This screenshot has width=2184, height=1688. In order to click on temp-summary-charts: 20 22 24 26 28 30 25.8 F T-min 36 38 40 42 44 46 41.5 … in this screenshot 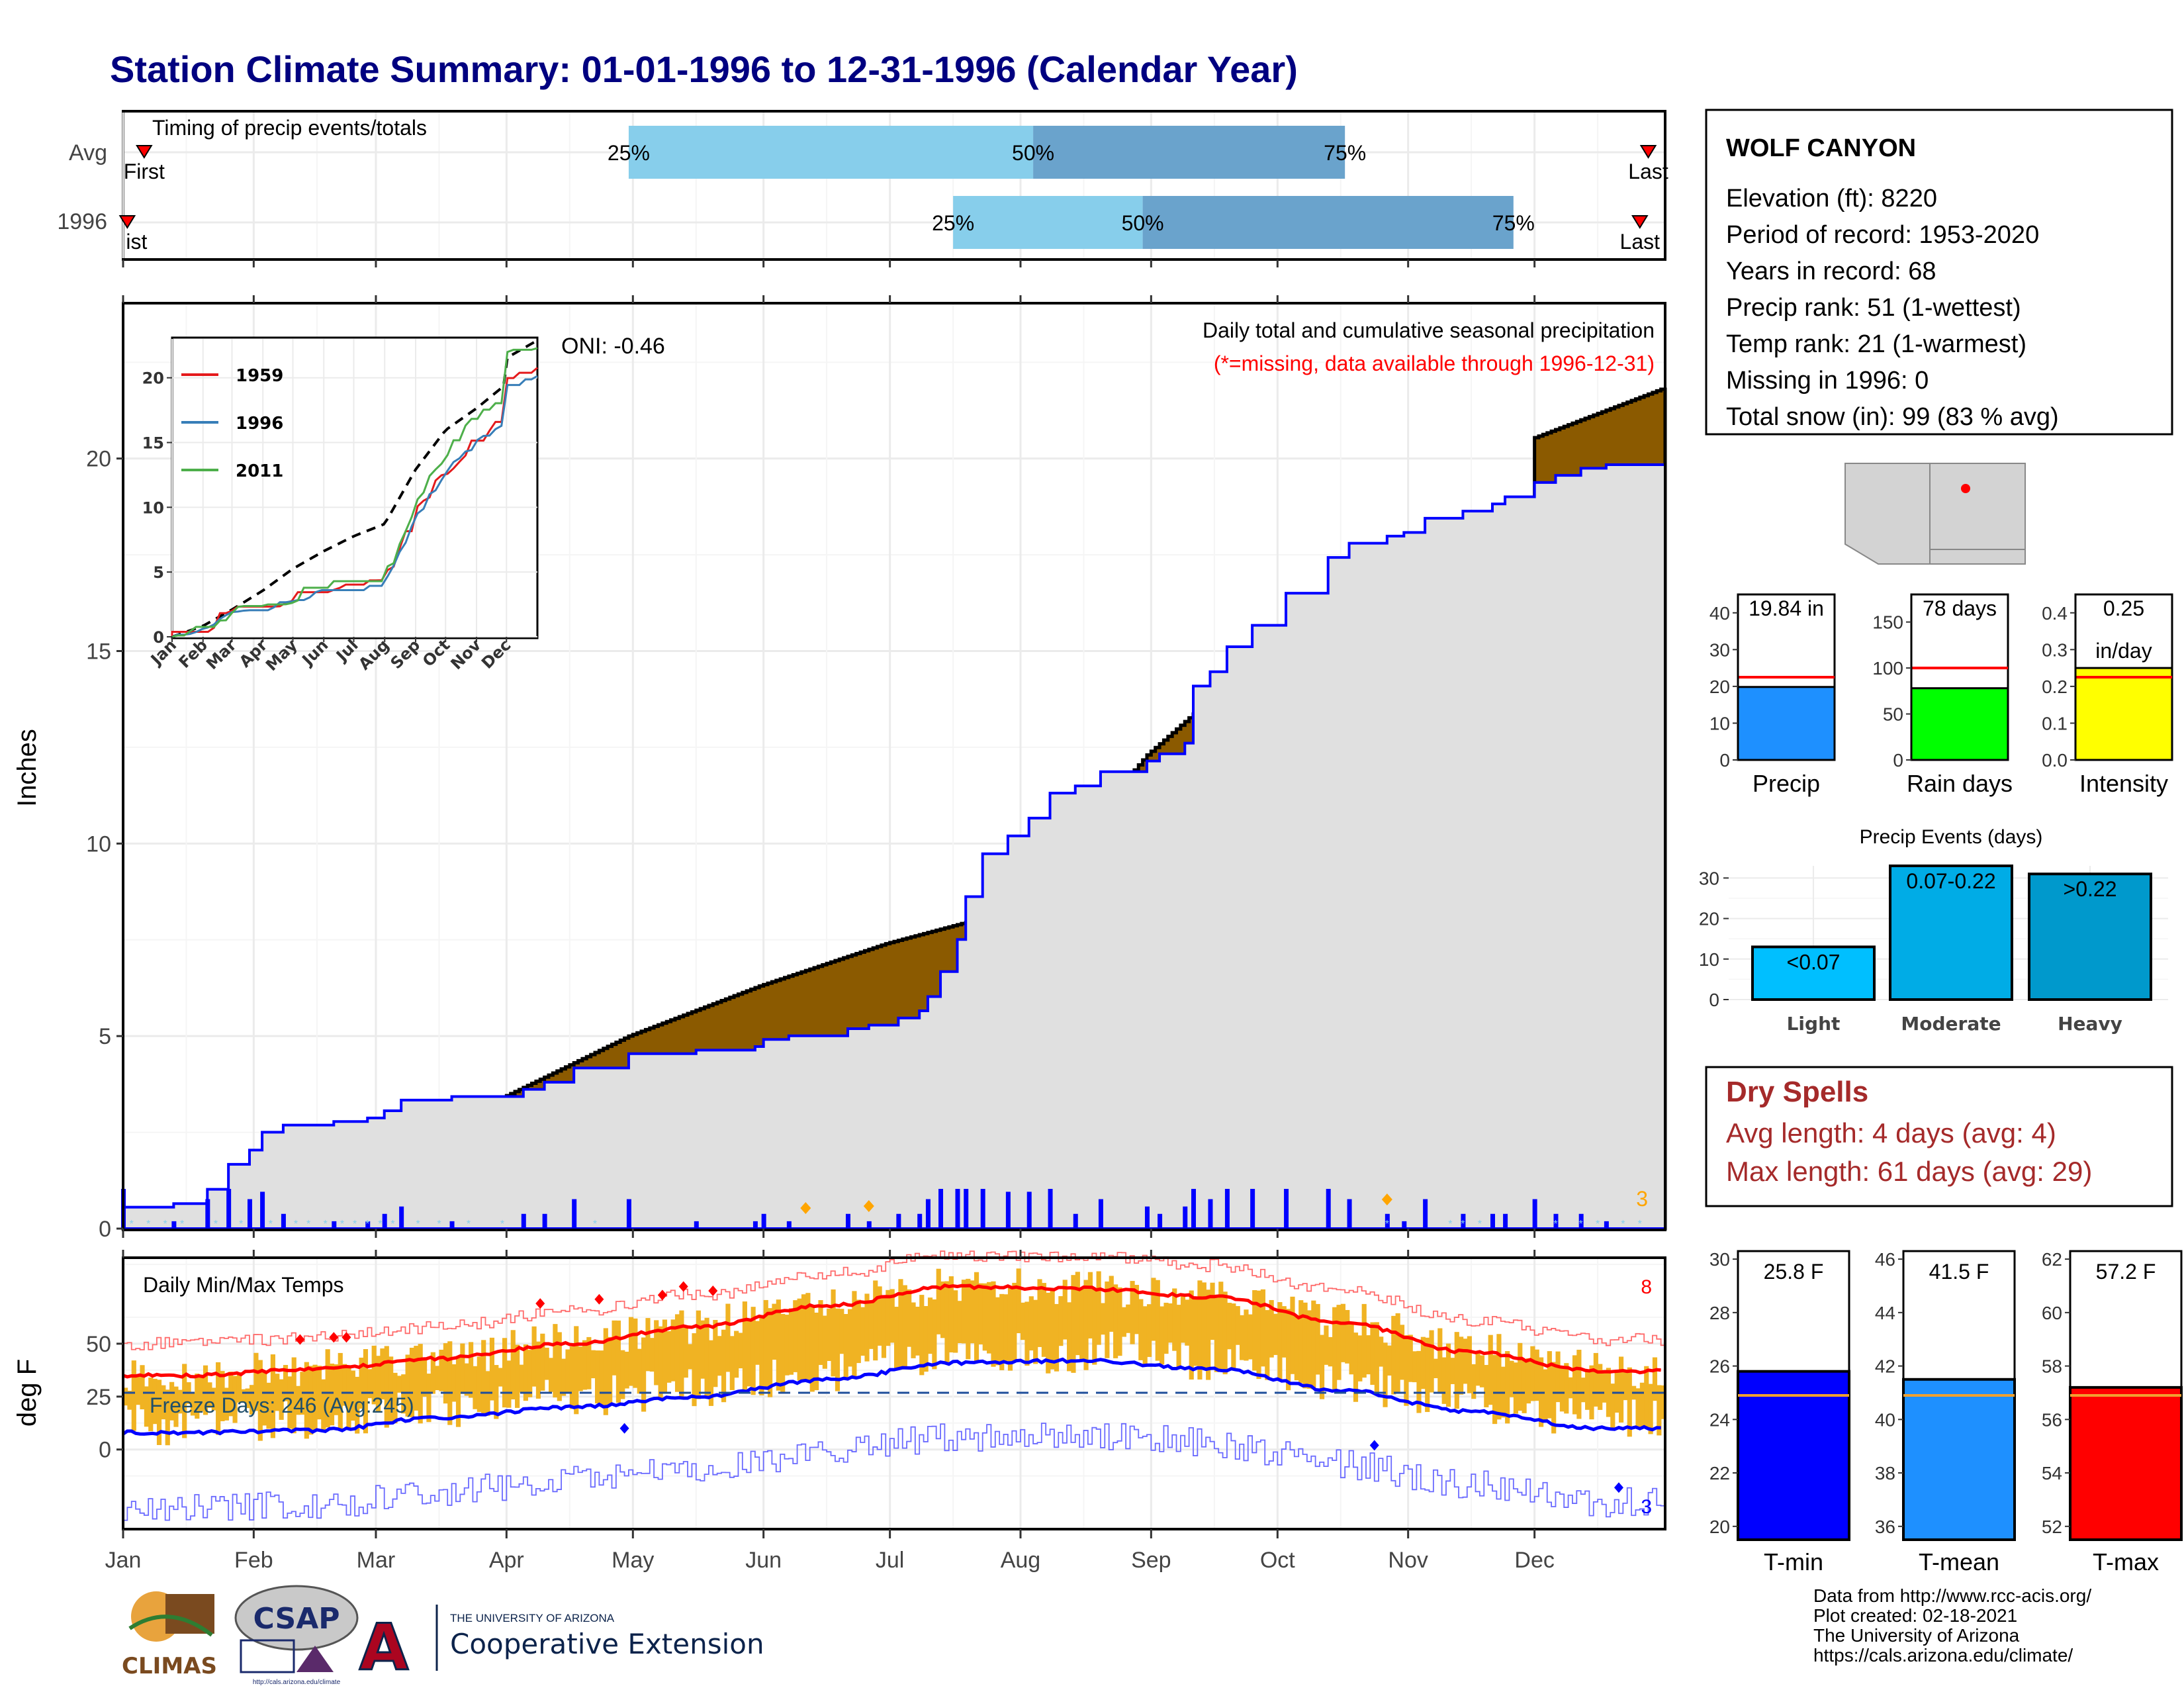, I will do `click(1946, 1412)`.